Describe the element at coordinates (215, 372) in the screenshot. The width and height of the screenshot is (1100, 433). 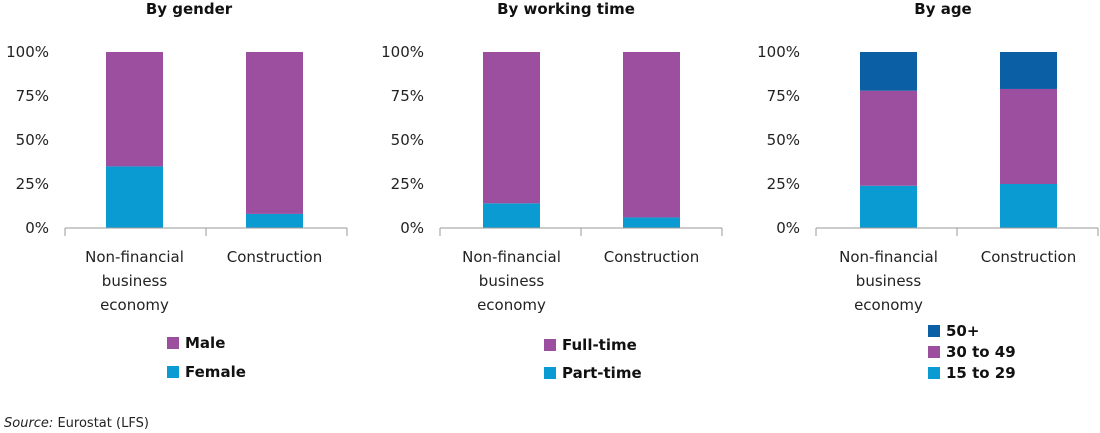
I see `legend-label: Female` at that location.